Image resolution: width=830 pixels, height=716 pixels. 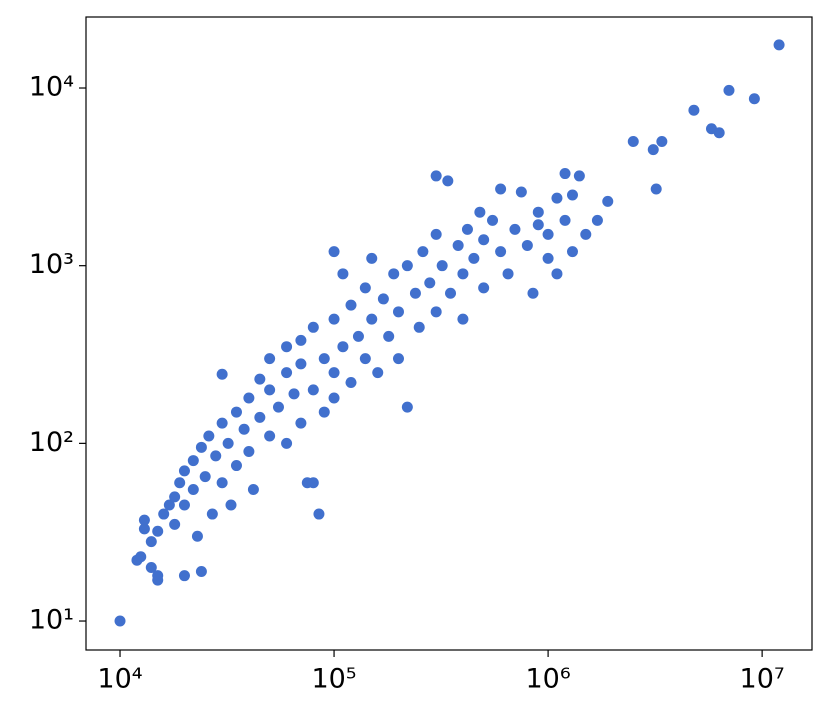 What do you see at coordinates (119, 679) in the screenshot?
I see `x-tick-label: 10⁴` at bounding box center [119, 679].